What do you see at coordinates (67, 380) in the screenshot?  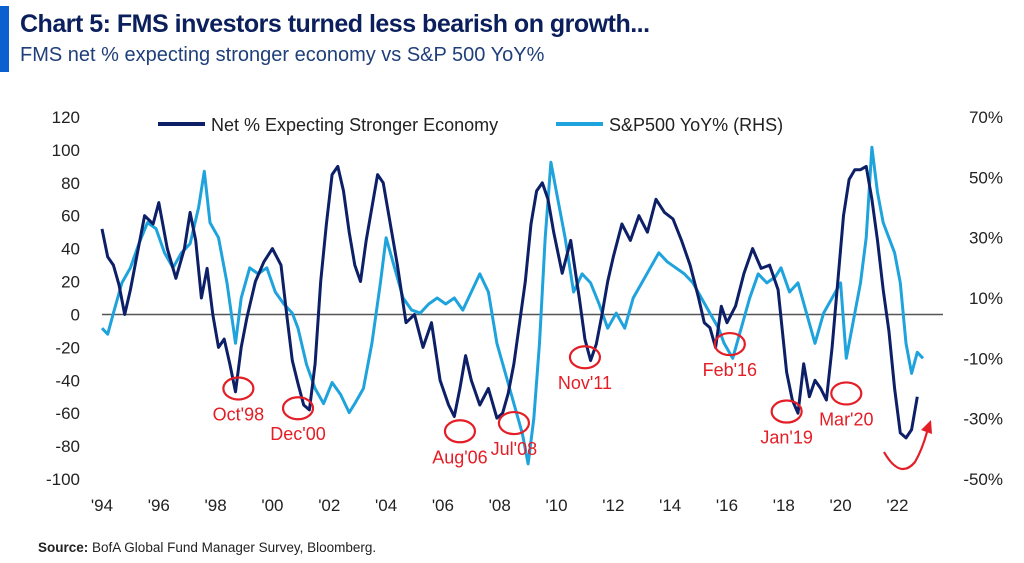 I see `left-tick-label: -40` at bounding box center [67, 380].